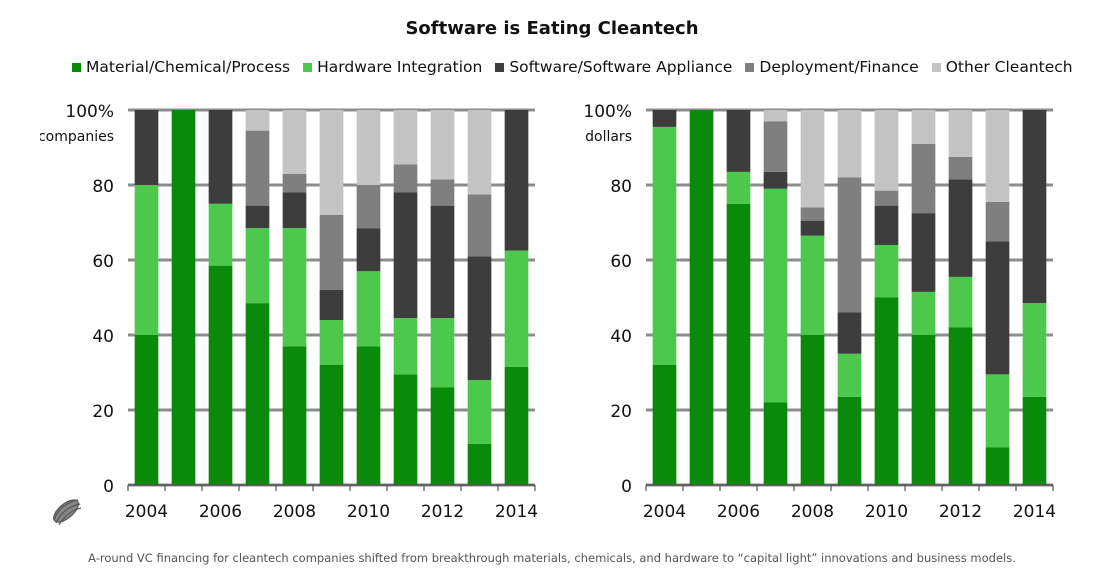 Image resolution: width=1104 pixels, height=583 pixels. Describe the element at coordinates (552, 28) in the screenshot. I see `chart-title: Software is Eating Cleantech` at that location.